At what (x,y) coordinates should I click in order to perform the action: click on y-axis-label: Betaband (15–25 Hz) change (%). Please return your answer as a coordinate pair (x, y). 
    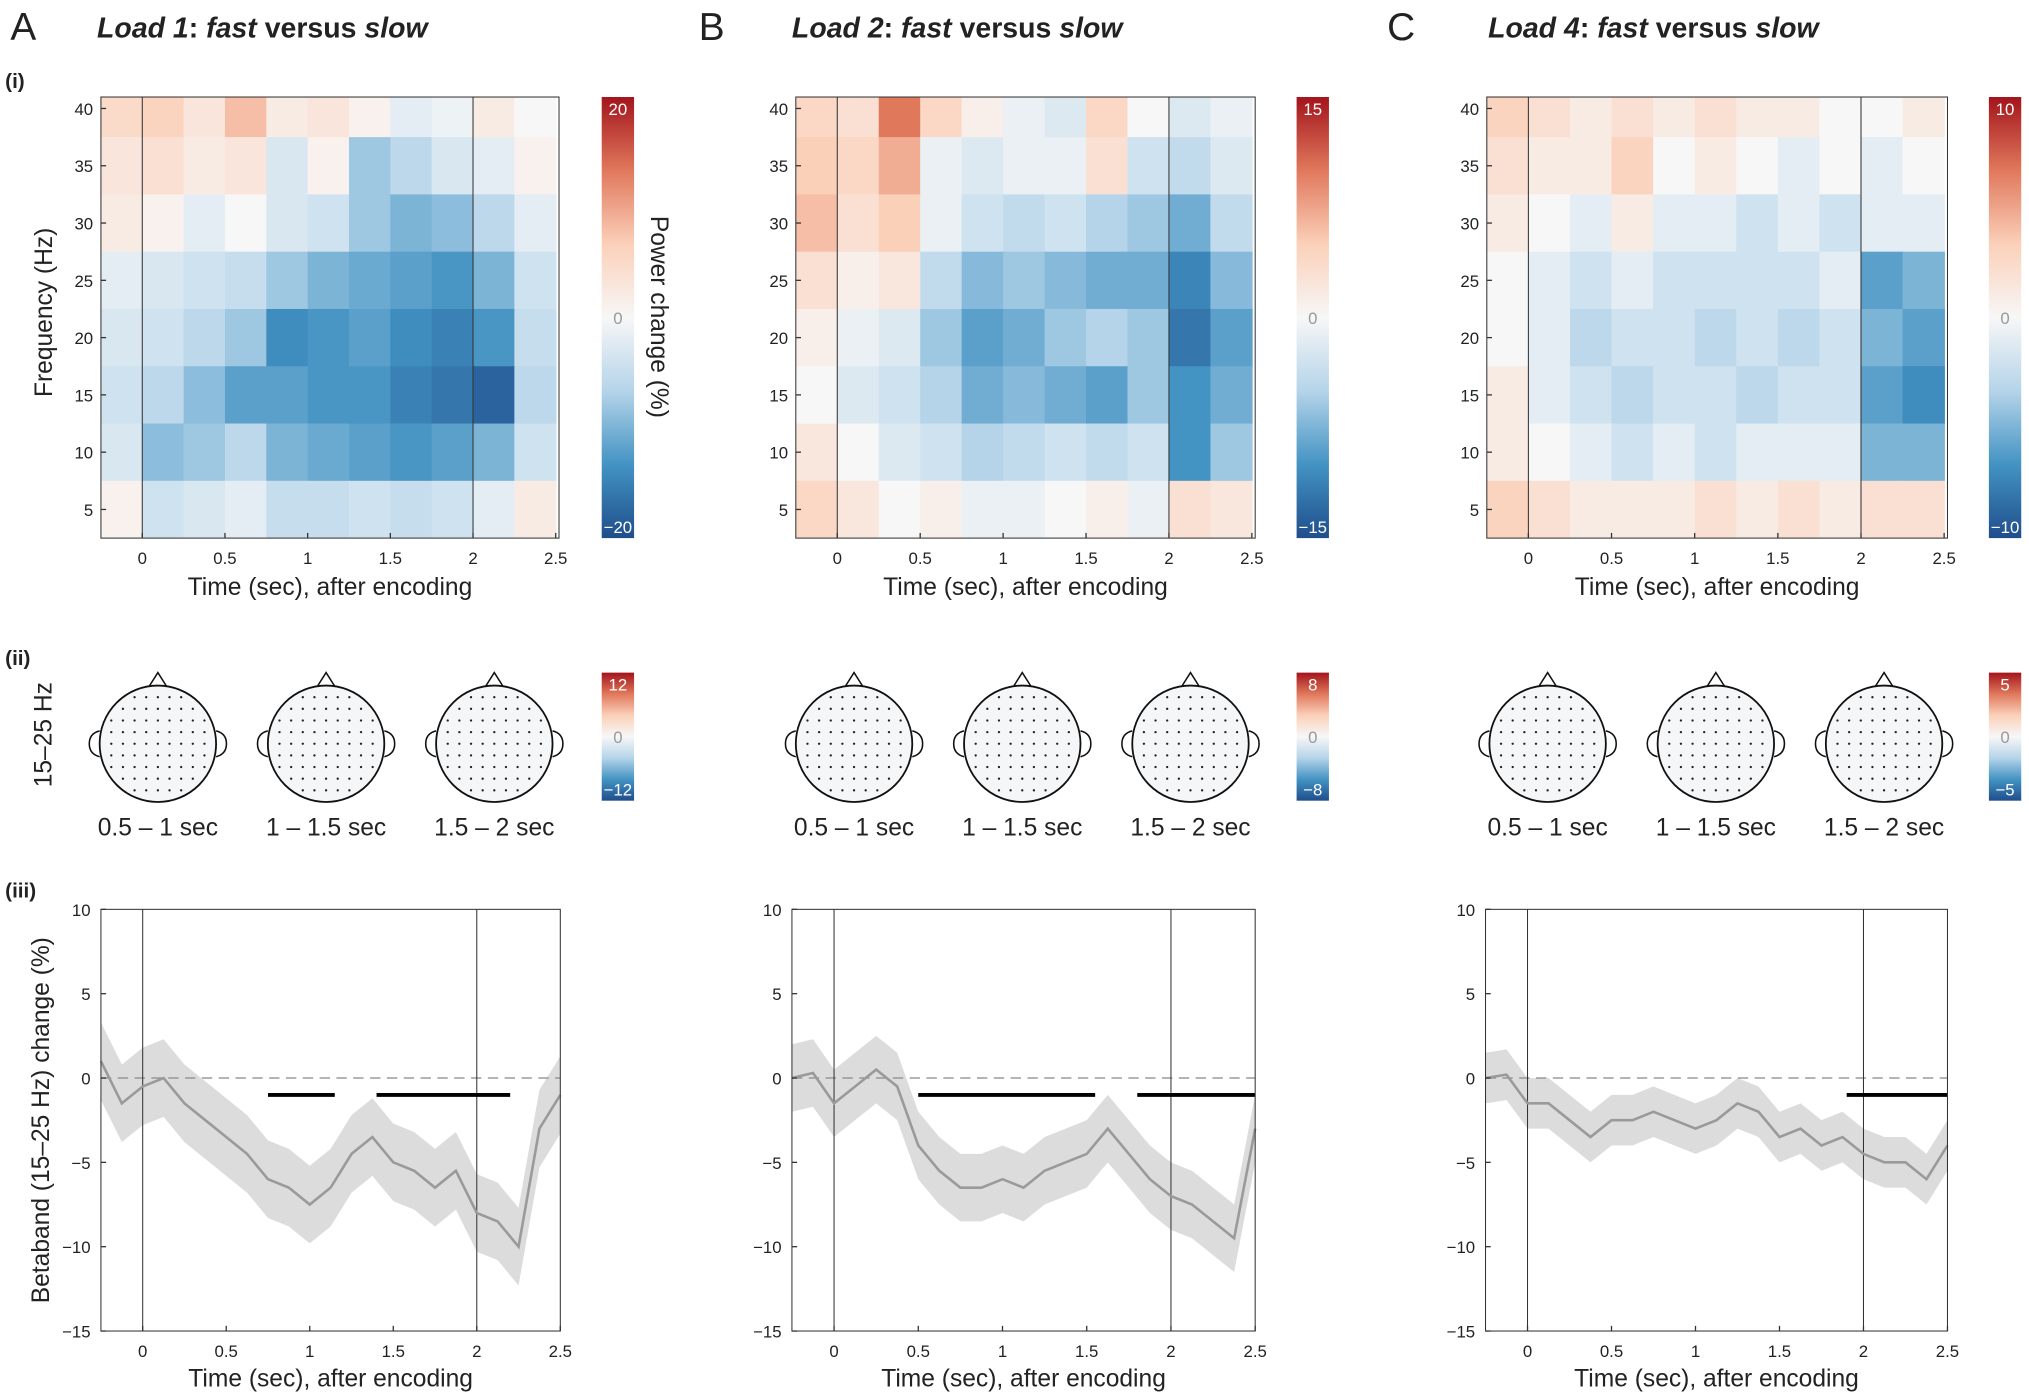
    Looking at the image, I should click on (41, 1120).